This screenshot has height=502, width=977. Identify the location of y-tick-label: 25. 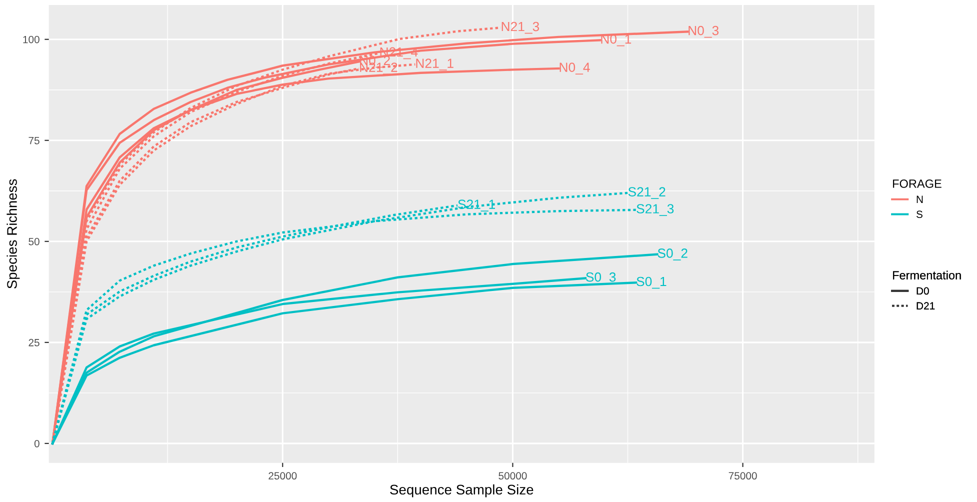
(34, 342).